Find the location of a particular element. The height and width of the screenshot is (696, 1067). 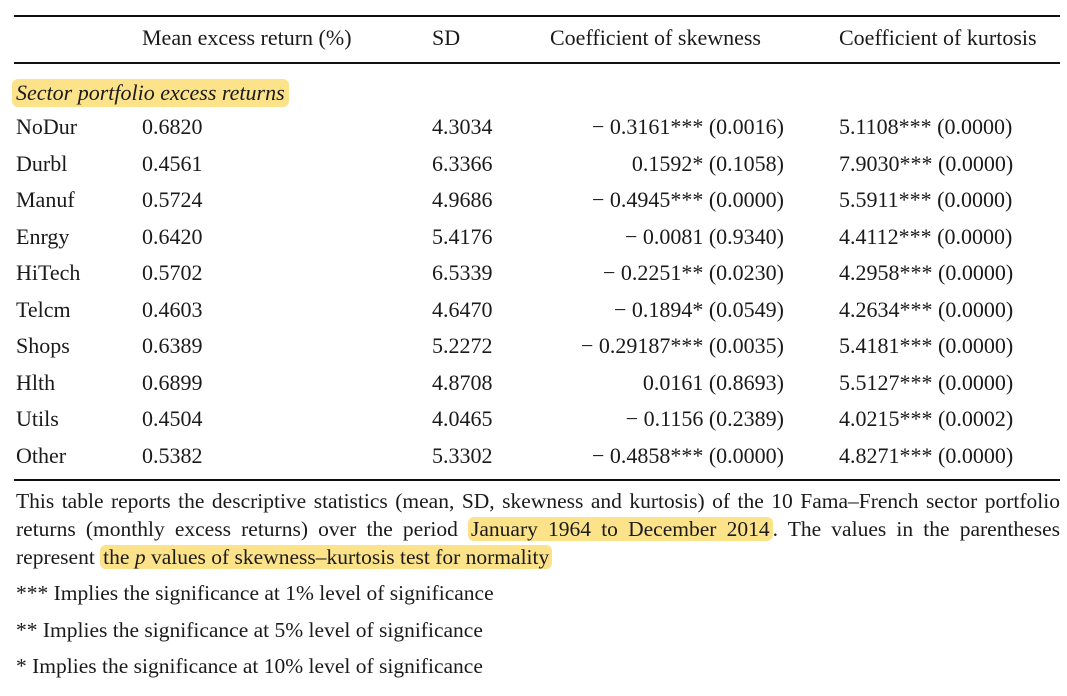

mean-cell: 0.6420 is located at coordinates (172, 236).